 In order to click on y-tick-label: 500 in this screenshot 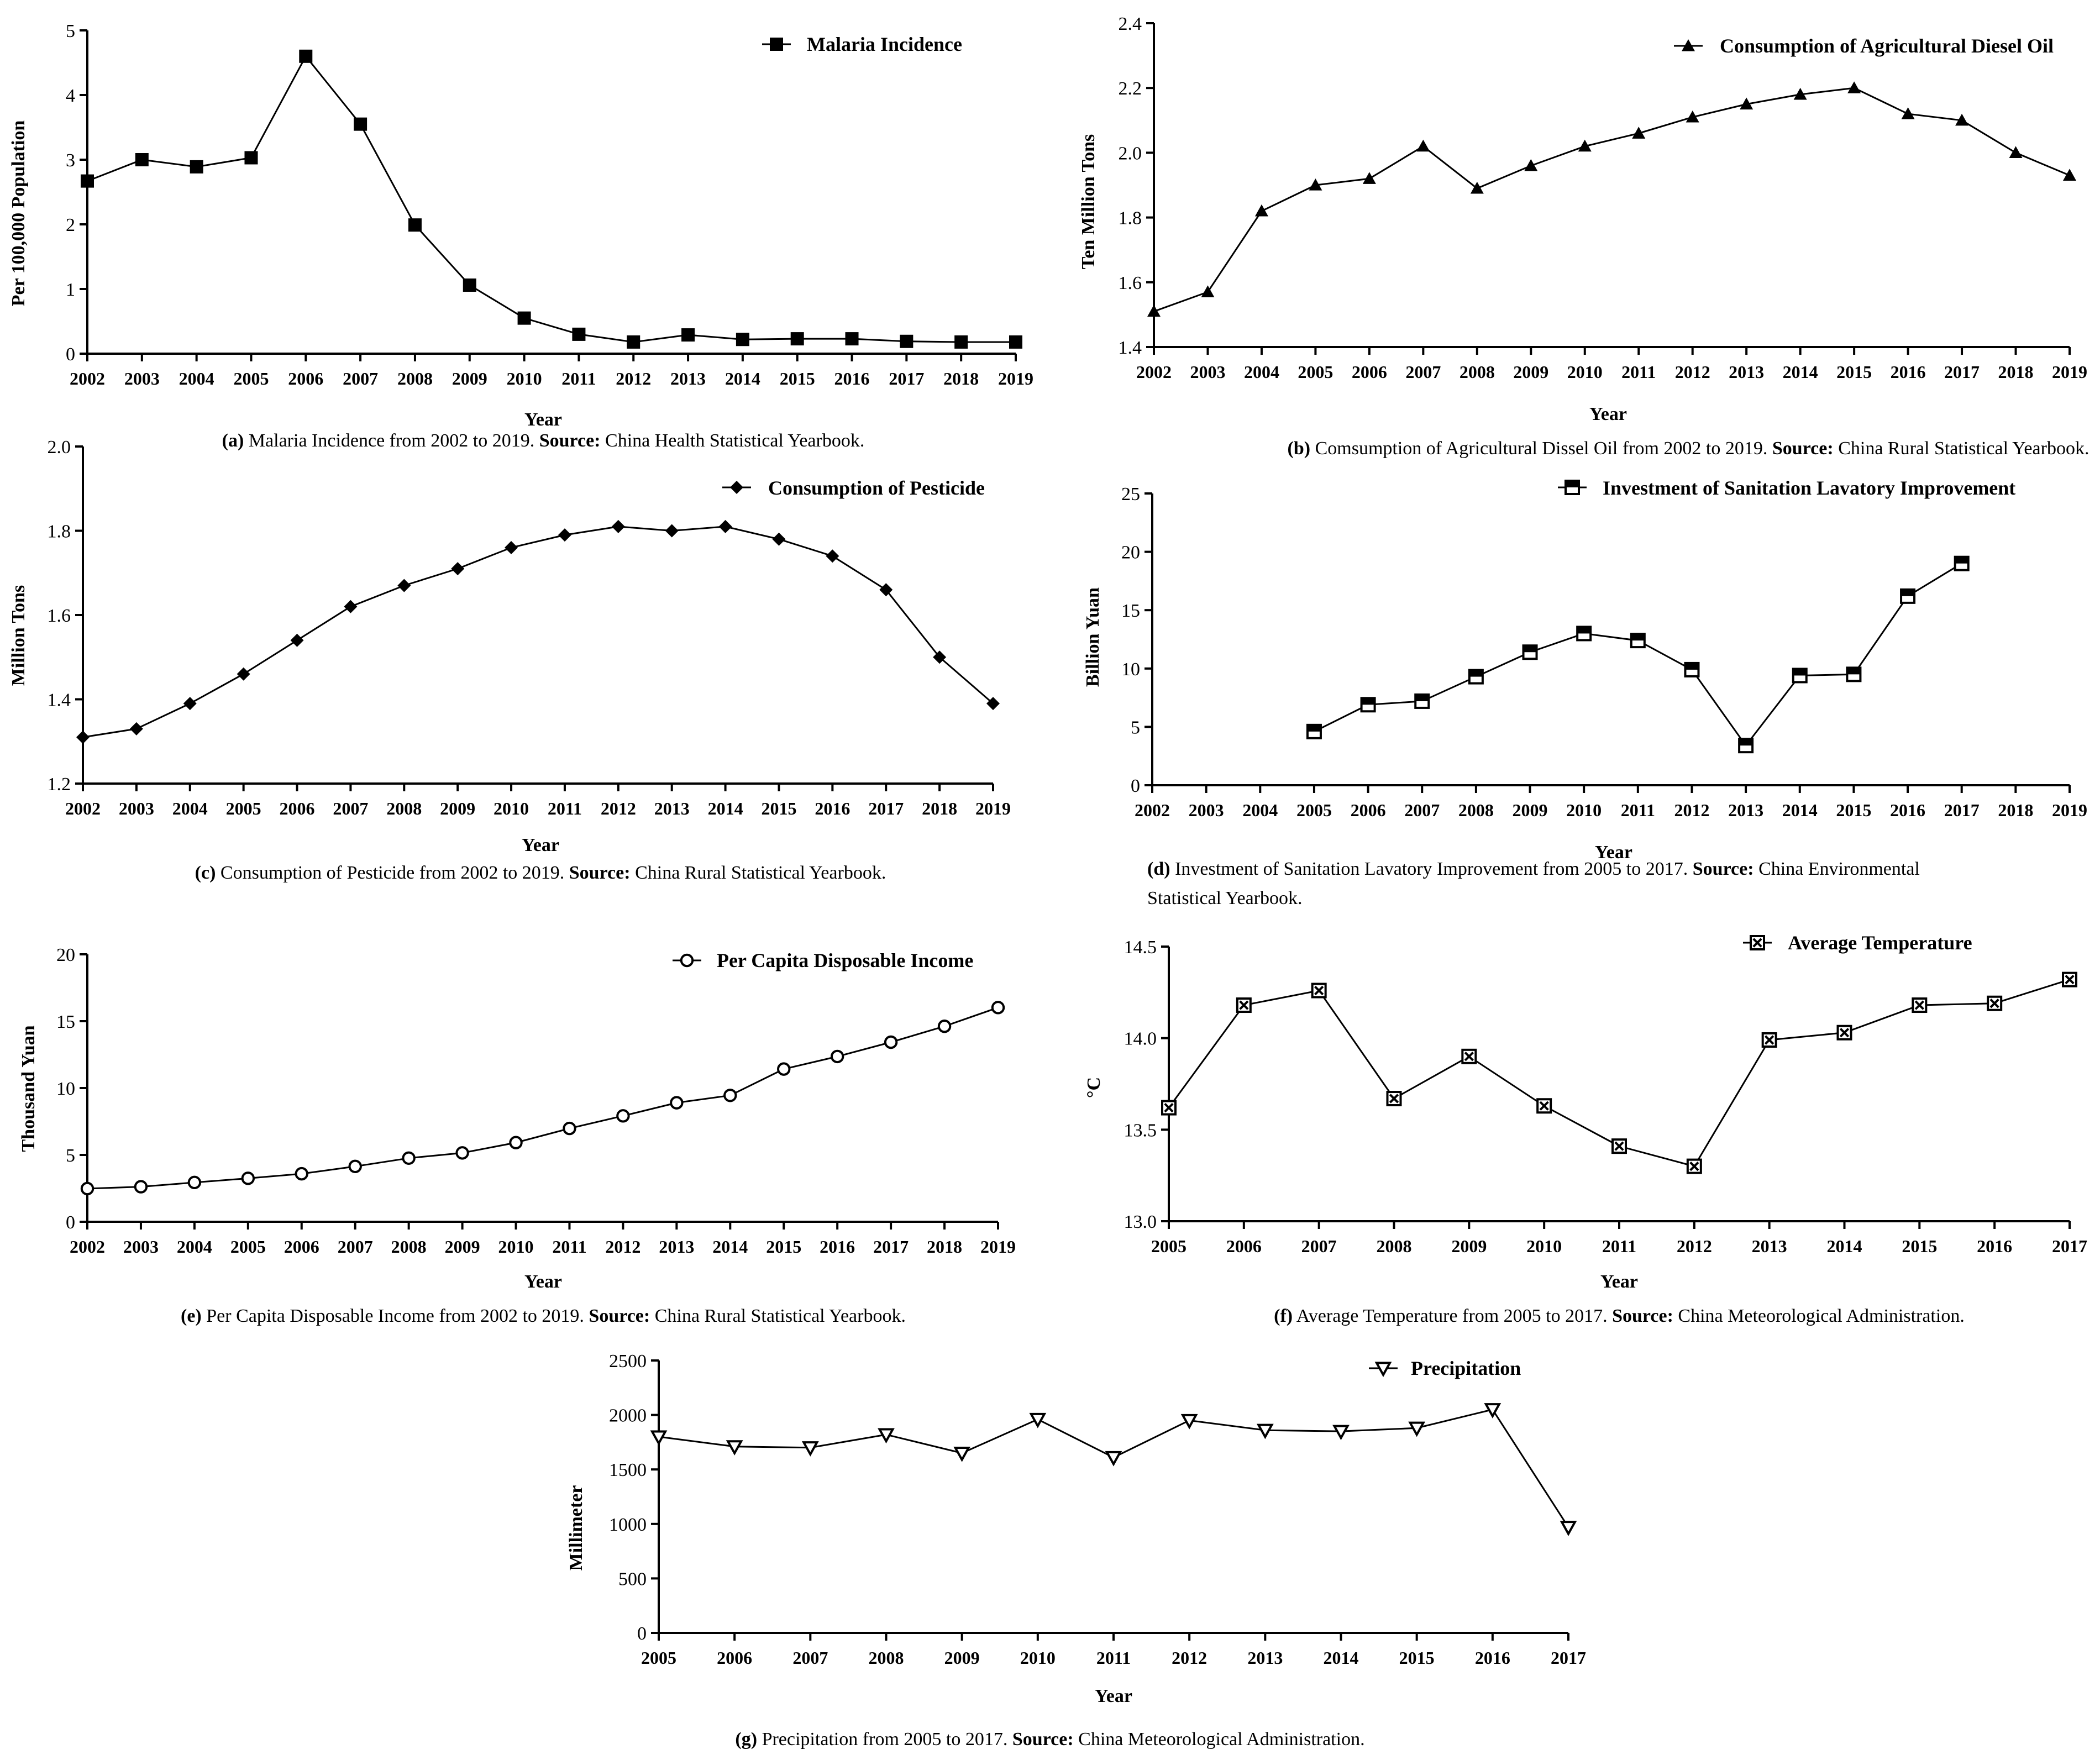, I will do `click(633, 1579)`.